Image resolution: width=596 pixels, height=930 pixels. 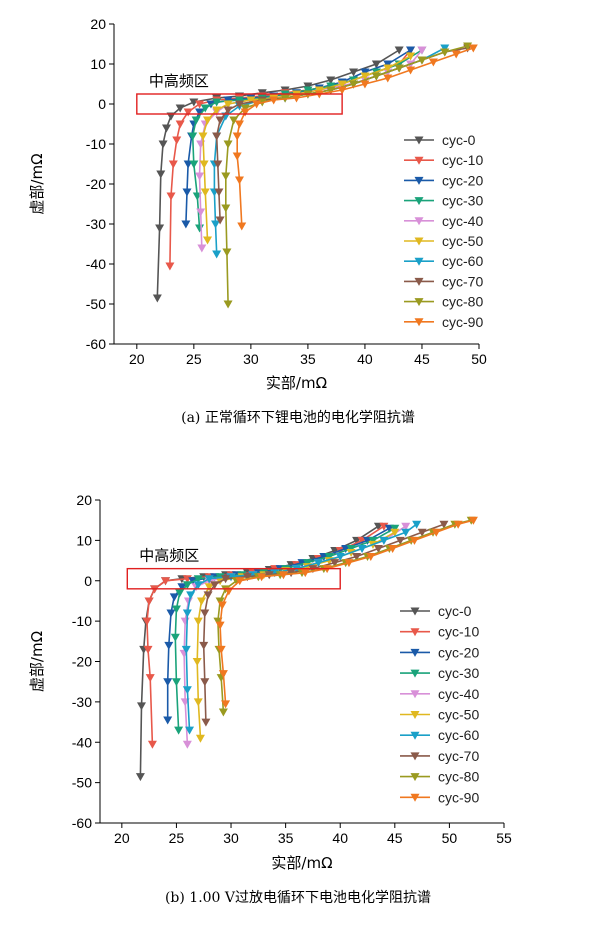 What do you see at coordinates (88, 581) in the screenshot?
I see `y-tick-label: 0` at bounding box center [88, 581].